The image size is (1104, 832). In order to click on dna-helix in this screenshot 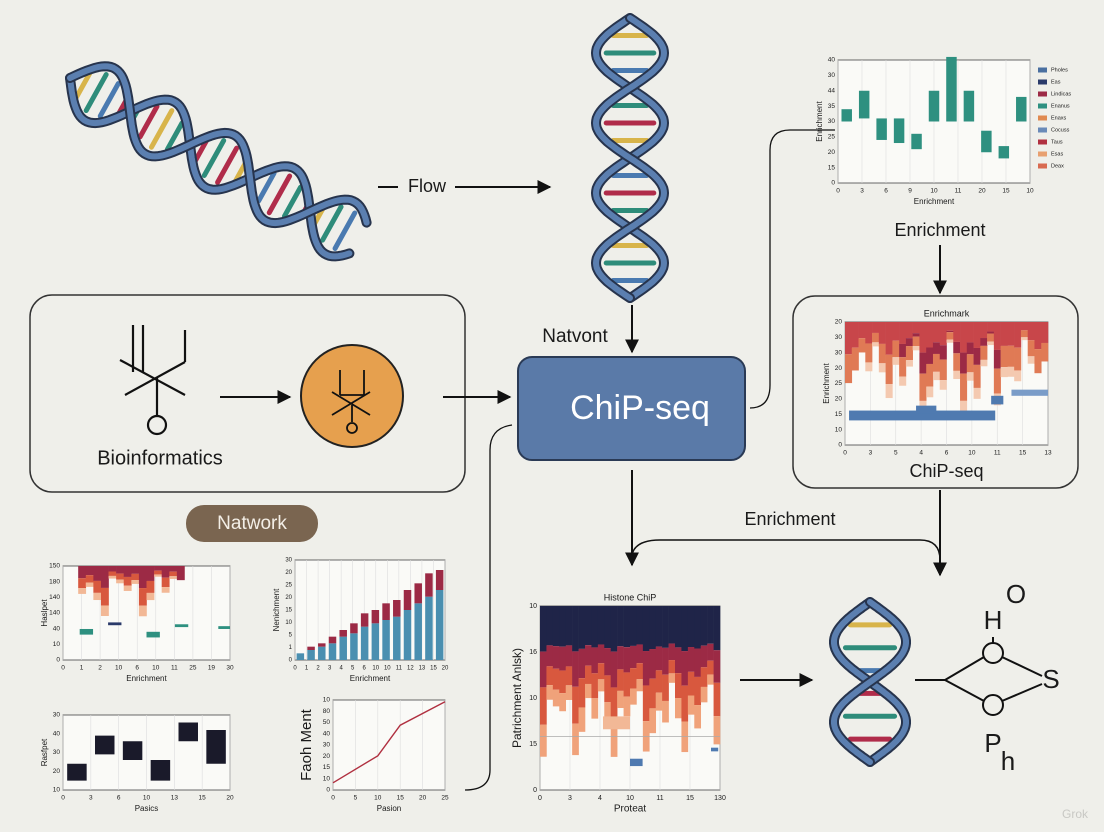, I will do `click(218, 161)`.